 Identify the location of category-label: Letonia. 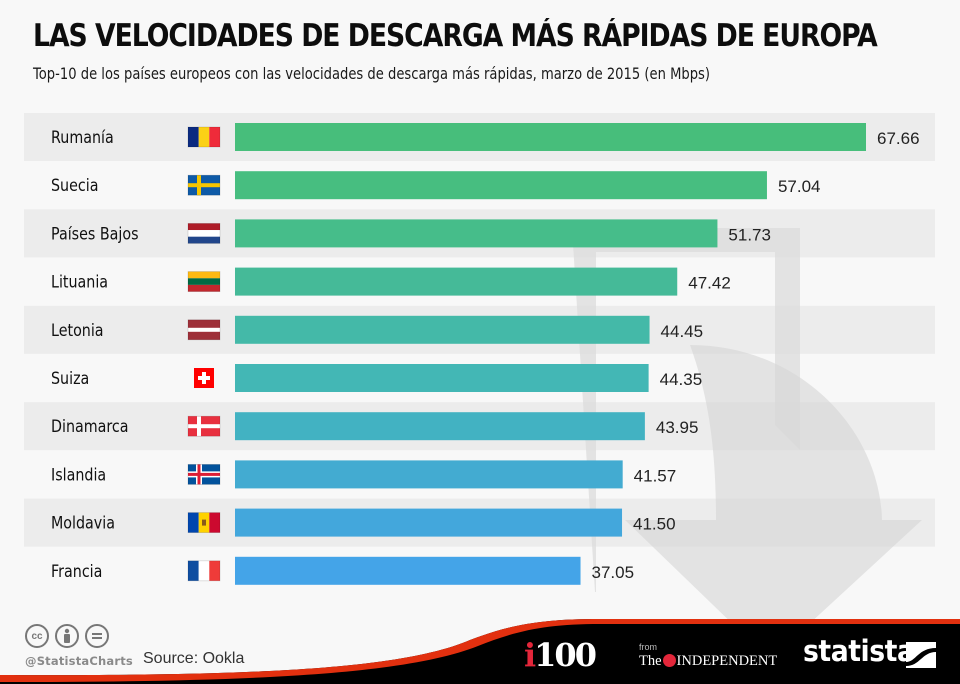
(77, 330).